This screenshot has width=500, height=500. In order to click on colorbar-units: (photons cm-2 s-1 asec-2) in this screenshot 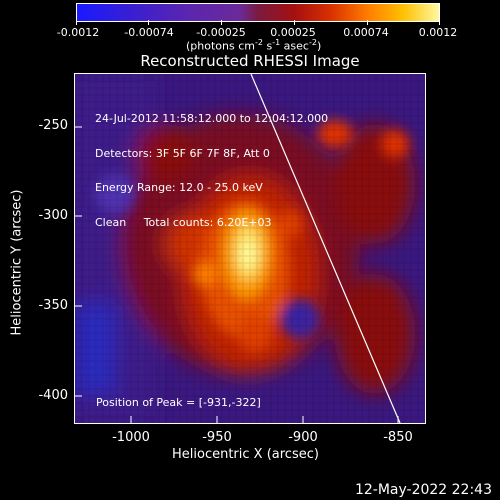, I will do `click(254, 45)`.